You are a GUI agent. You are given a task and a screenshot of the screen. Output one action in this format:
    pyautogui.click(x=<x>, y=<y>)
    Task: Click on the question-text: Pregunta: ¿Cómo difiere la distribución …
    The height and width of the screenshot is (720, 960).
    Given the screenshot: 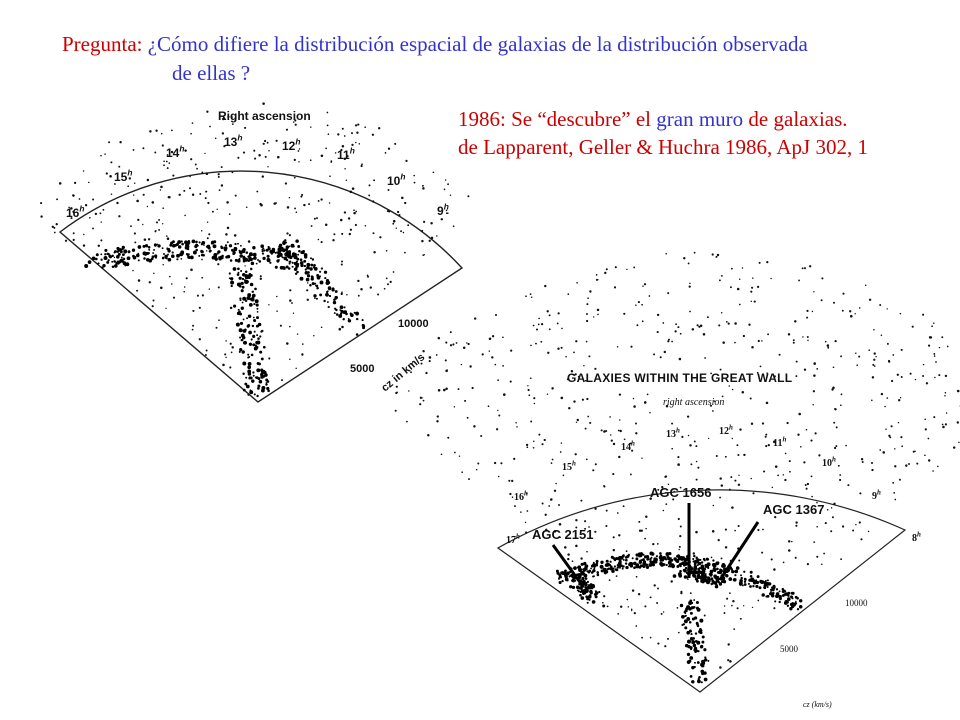 What is the action you would take?
    pyautogui.click(x=502, y=59)
    